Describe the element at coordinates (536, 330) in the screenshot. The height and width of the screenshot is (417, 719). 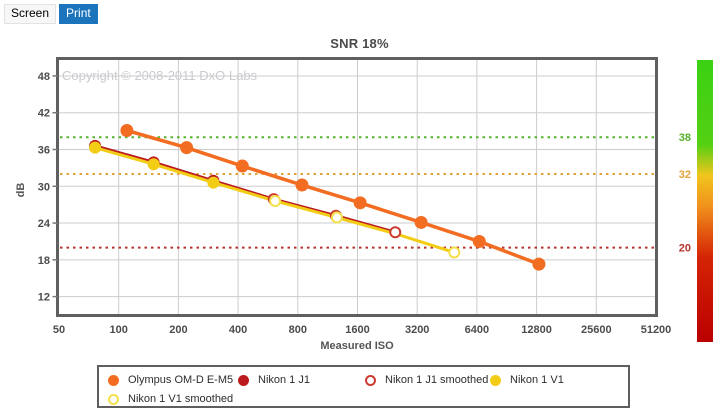
I see `svg-text: 12800` at that location.